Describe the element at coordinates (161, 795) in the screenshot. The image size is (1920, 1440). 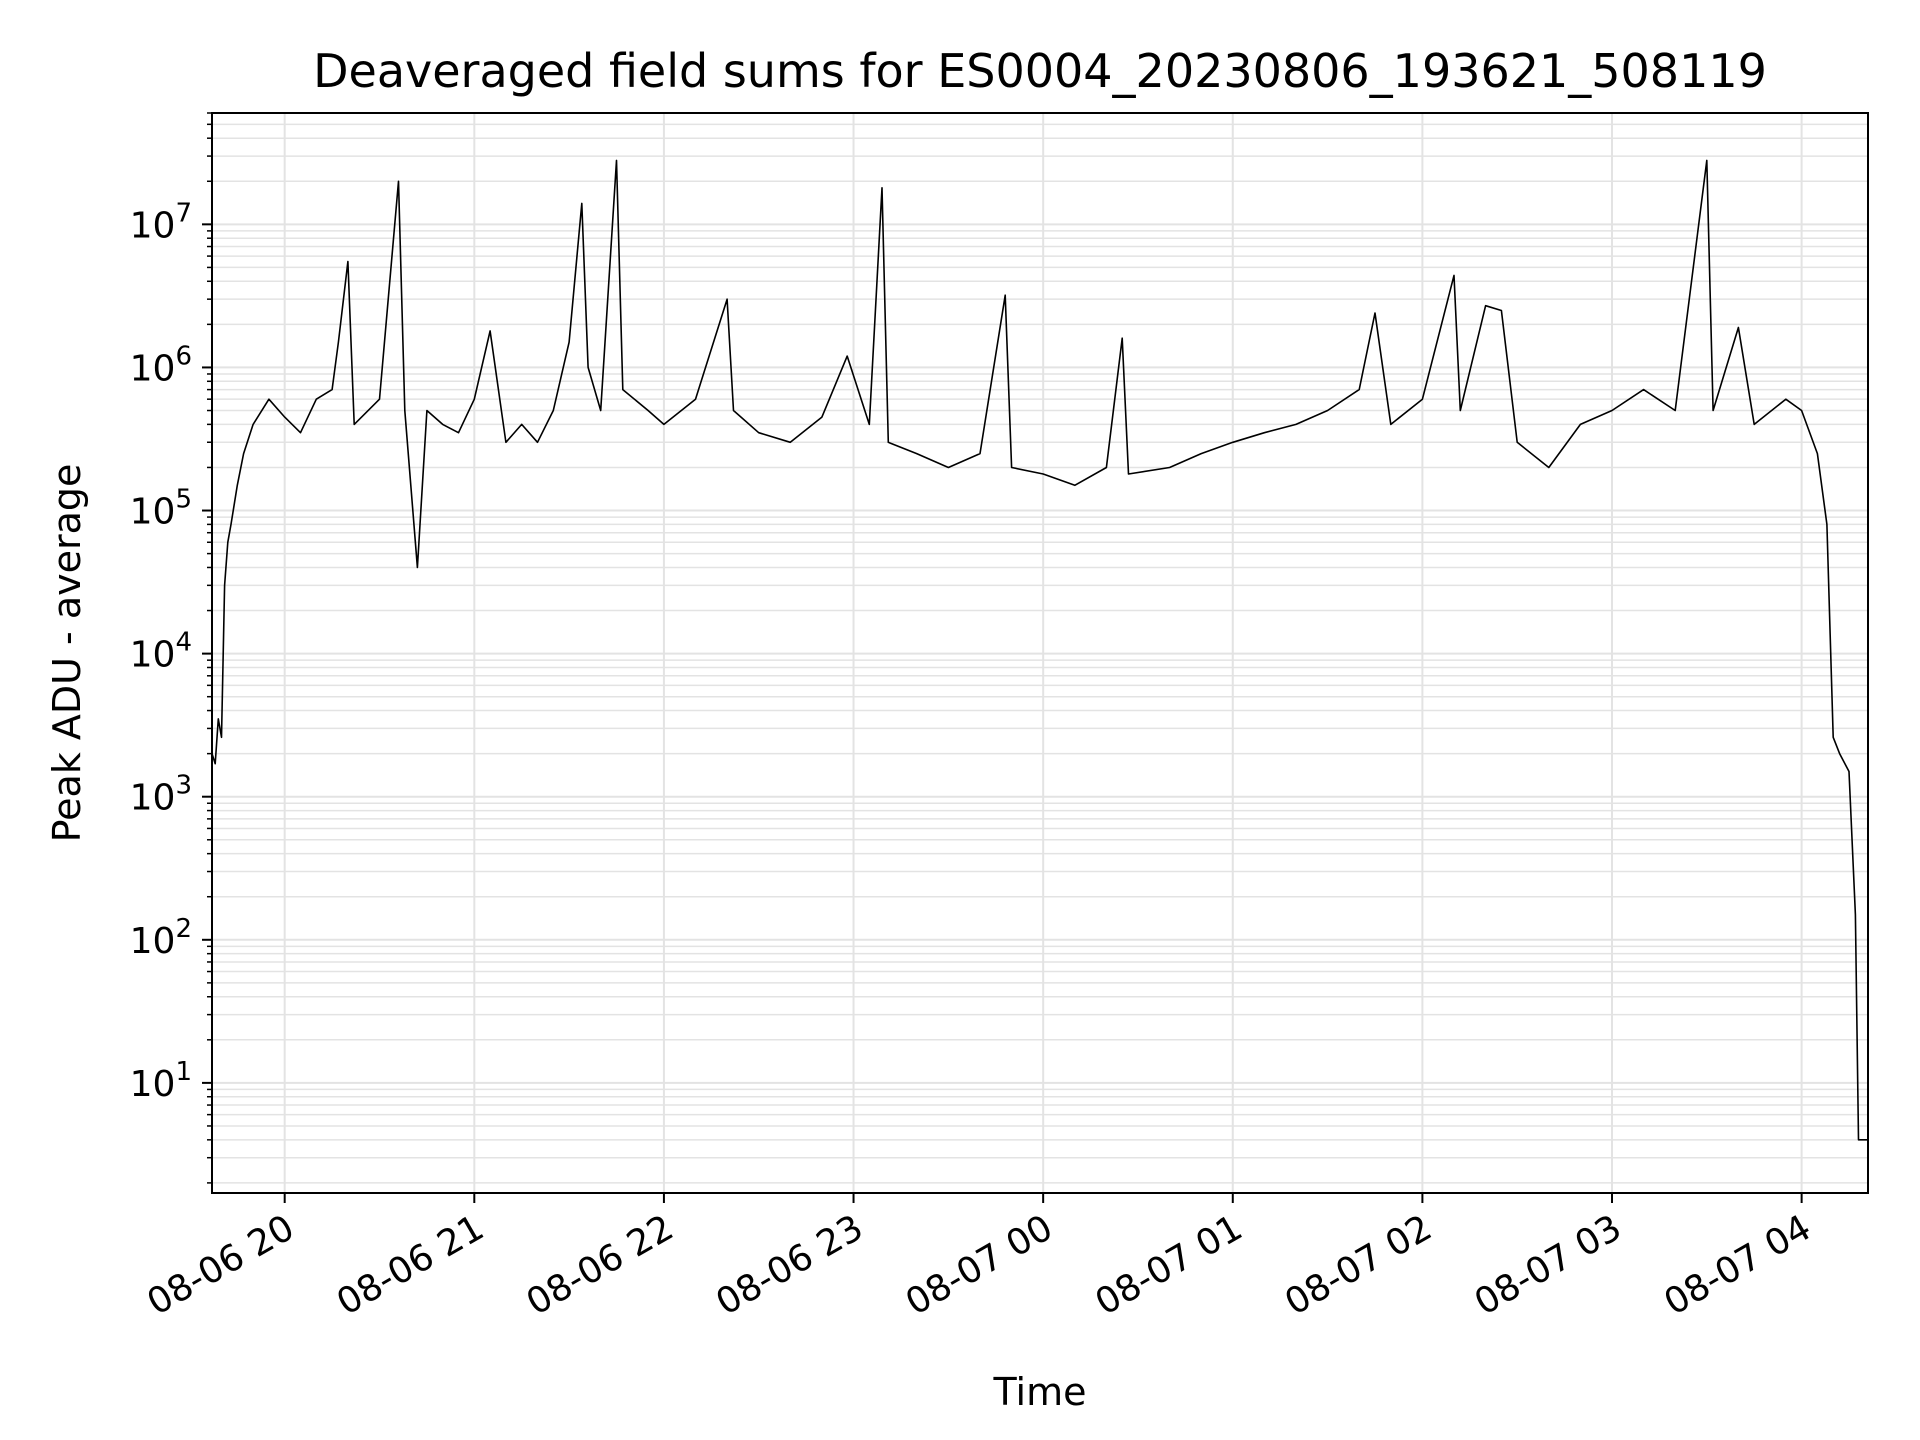
I see `y-tick-label: 10³` at that location.